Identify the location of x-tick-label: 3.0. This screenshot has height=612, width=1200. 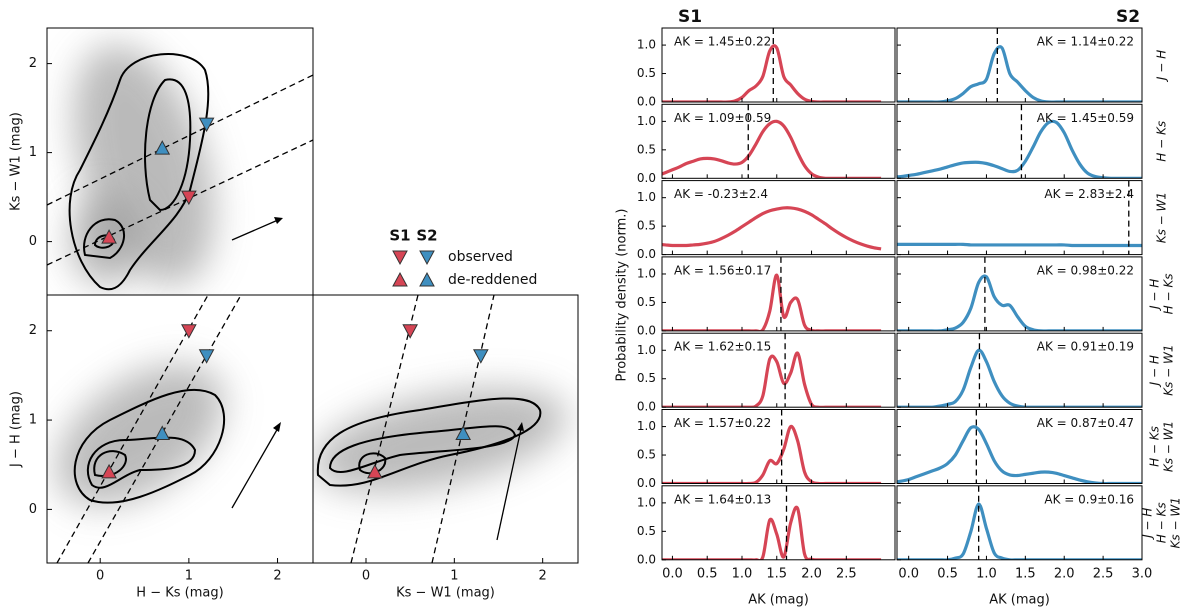
(1142, 573).